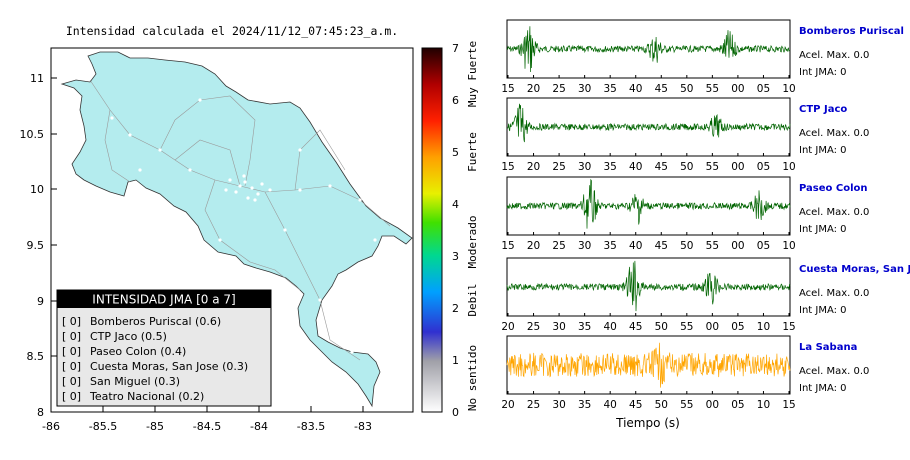  Describe the element at coordinates (51, 426) in the screenshot. I see `x-tick-label: -86` at that location.